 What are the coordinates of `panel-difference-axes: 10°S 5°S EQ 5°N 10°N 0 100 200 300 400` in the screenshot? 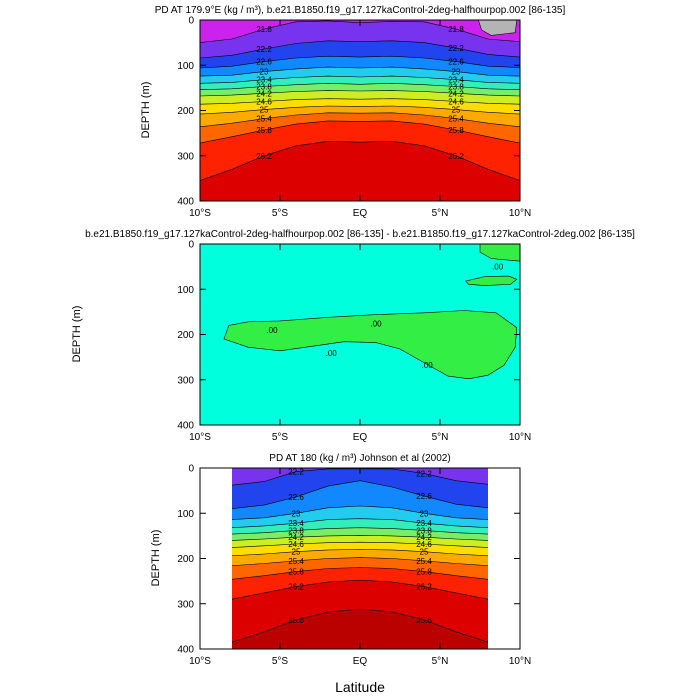 It's located at (354, 342).